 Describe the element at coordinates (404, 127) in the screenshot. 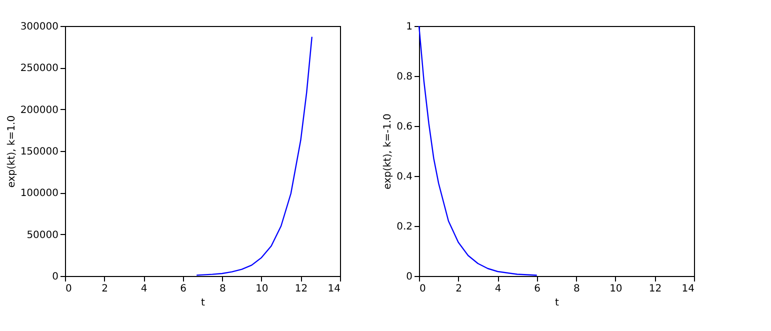

I see `y-tick-label: 0.6` at that location.